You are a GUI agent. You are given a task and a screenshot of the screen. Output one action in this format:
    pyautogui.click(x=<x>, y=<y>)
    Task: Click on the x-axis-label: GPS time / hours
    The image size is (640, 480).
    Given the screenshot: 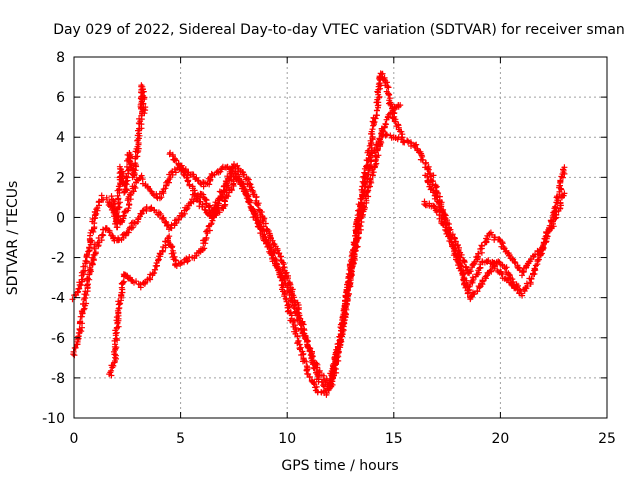 What is the action you would take?
    pyautogui.click(x=339, y=466)
    